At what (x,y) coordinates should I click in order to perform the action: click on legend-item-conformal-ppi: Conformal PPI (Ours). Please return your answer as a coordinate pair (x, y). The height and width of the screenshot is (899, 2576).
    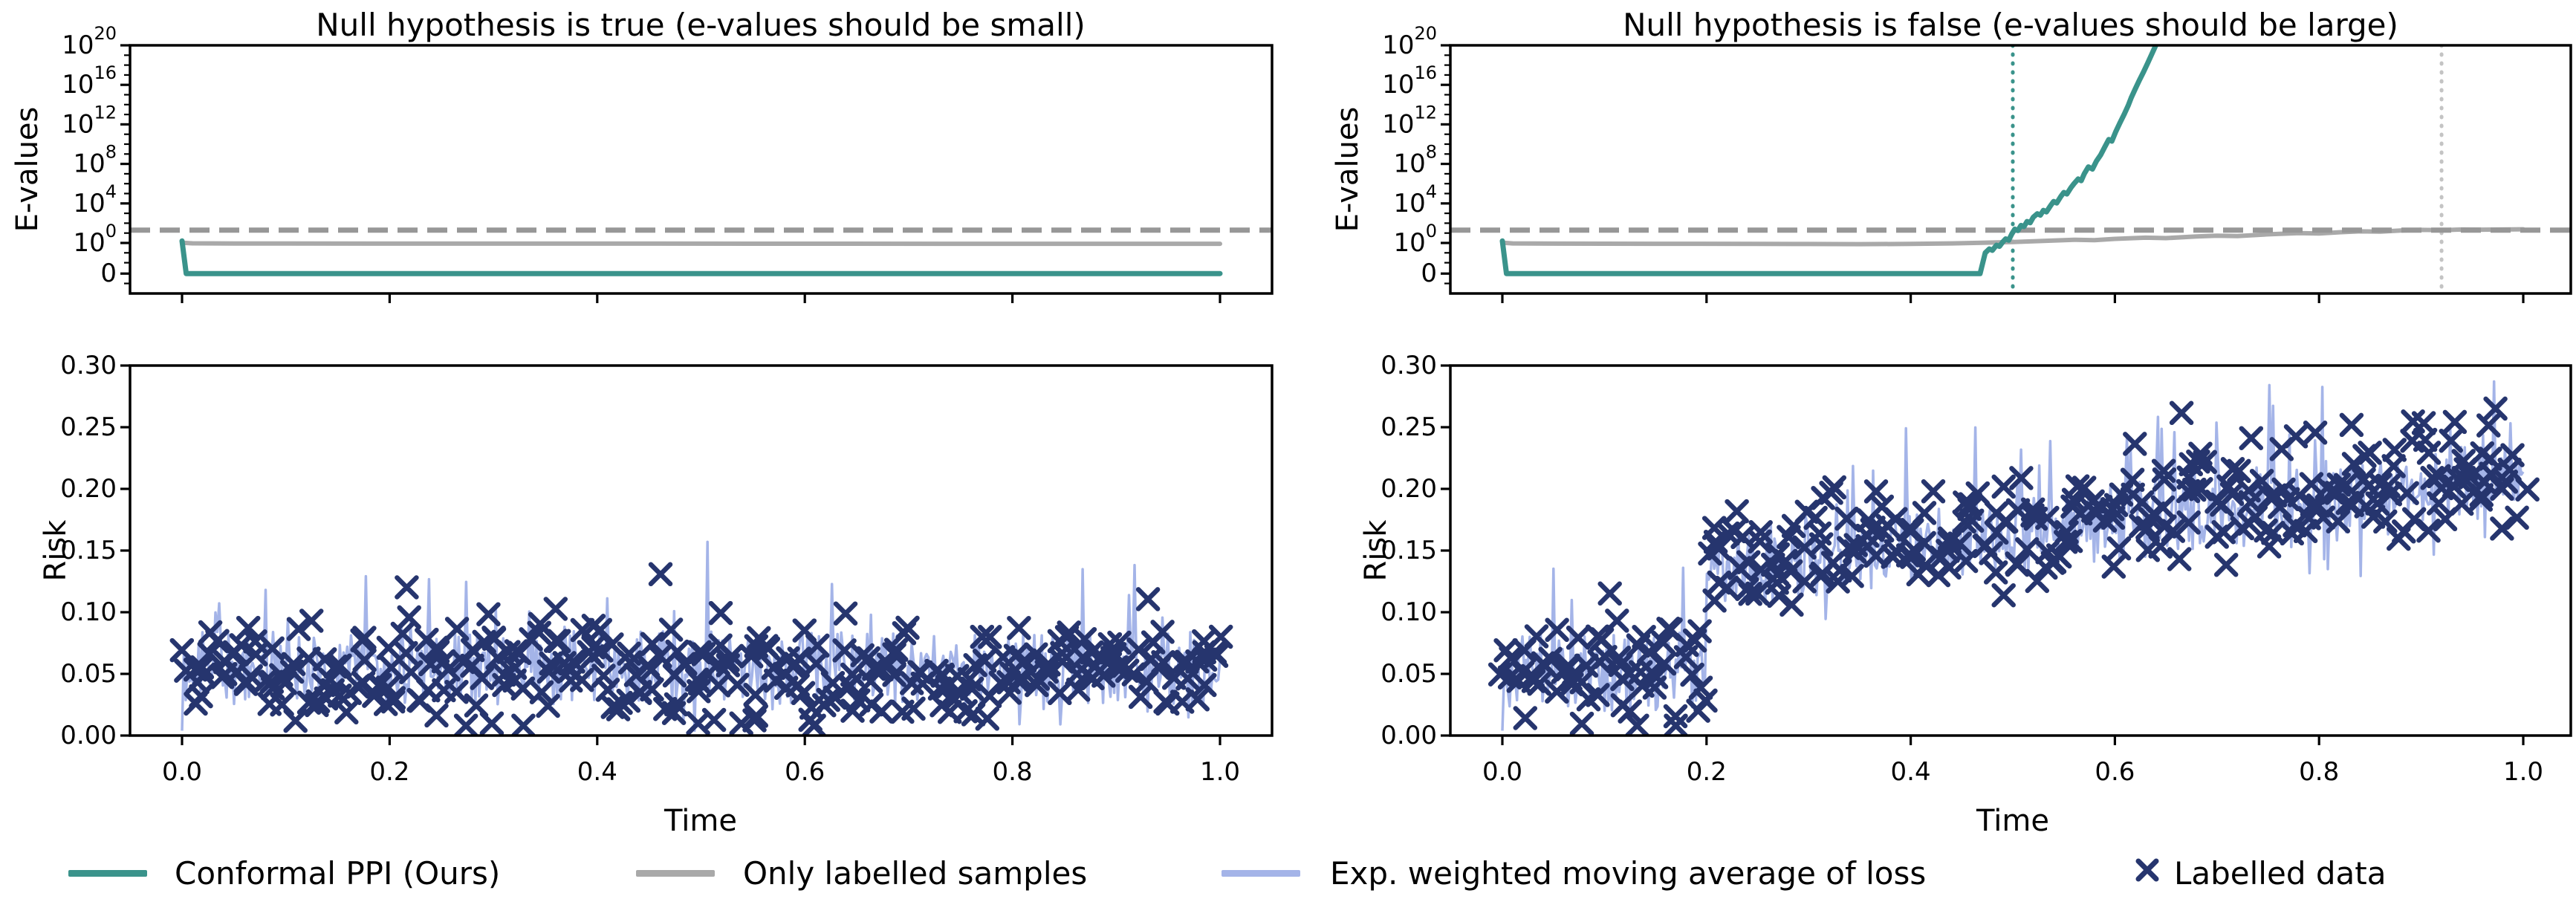
    Looking at the image, I should click on (284, 873).